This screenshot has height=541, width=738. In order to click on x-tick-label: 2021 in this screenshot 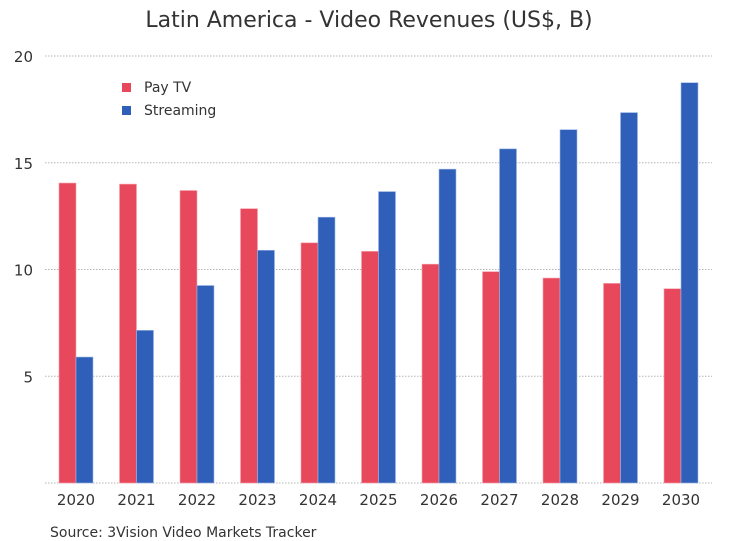, I will do `click(136, 500)`.